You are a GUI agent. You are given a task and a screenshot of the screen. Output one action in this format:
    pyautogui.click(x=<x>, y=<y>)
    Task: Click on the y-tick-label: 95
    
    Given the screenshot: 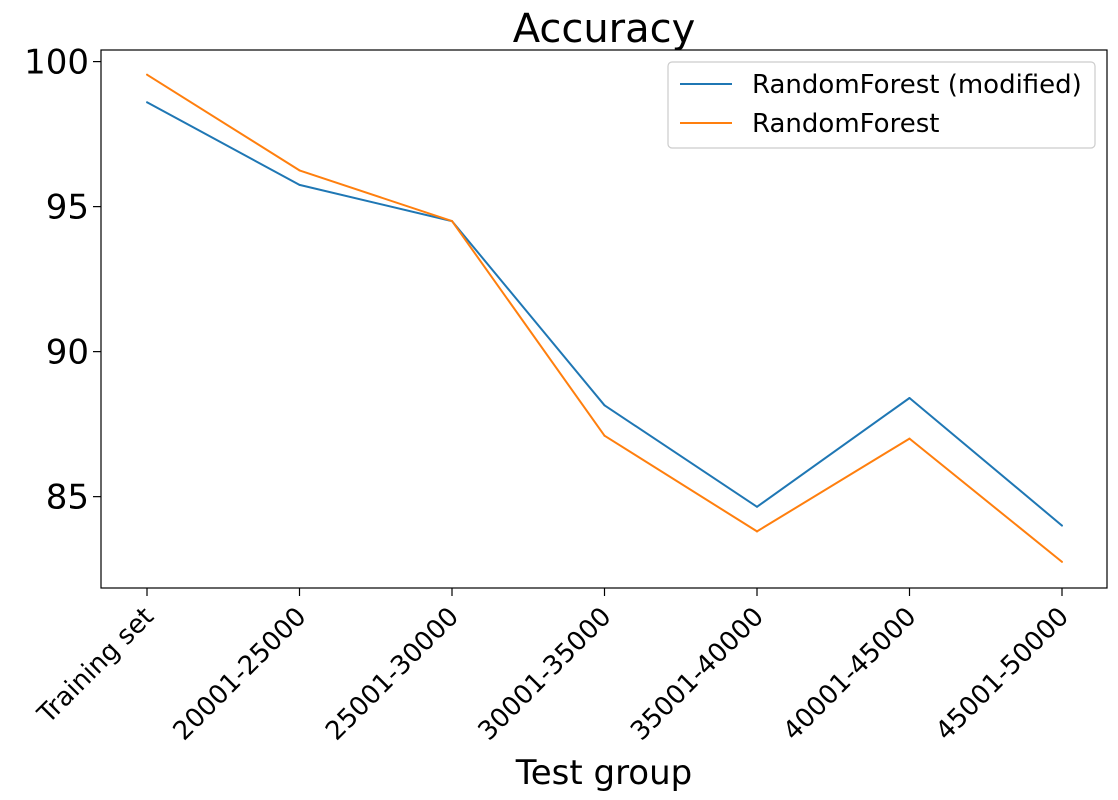 What is the action you would take?
    pyautogui.click(x=67, y=208)
    